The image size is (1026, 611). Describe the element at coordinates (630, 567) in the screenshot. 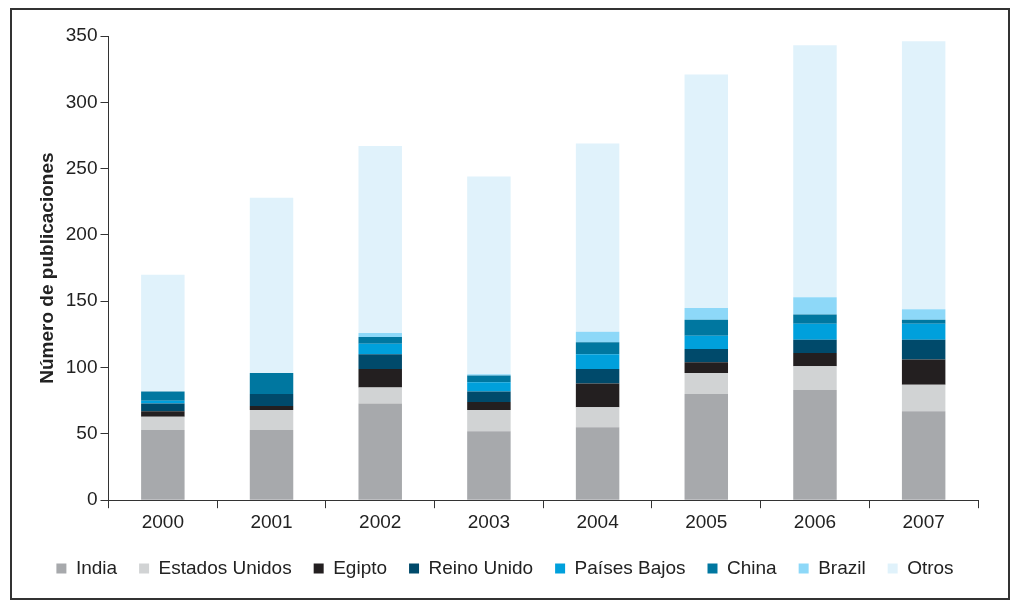

I see `legend-label: Países Bajos` at that location.